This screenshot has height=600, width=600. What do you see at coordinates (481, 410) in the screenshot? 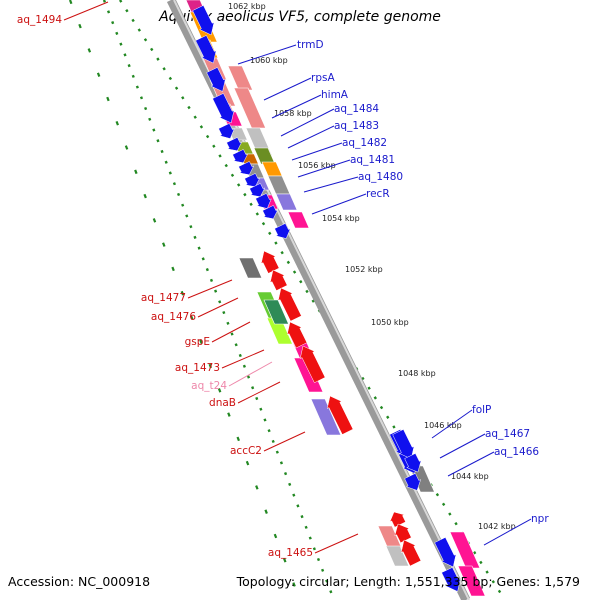
I see `forward-gene-label: folP` at bounding box center [481, 410].